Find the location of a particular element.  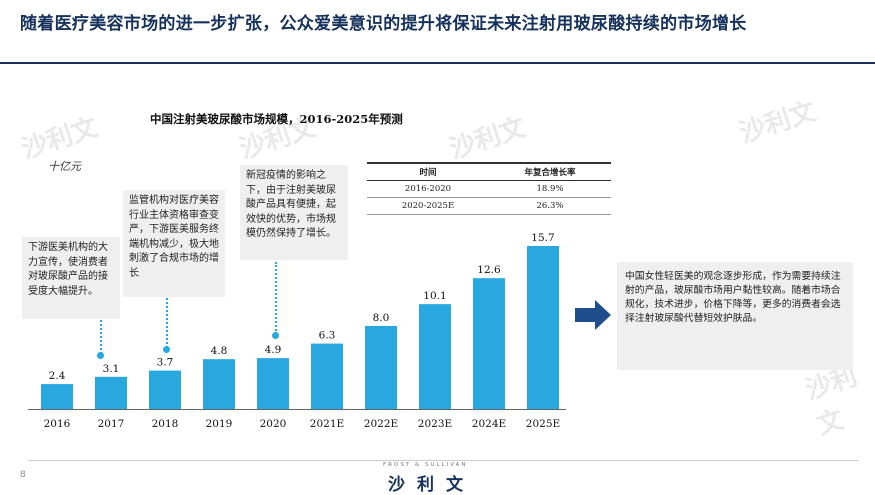

bar-2017 is located at coordinates (111, 392).